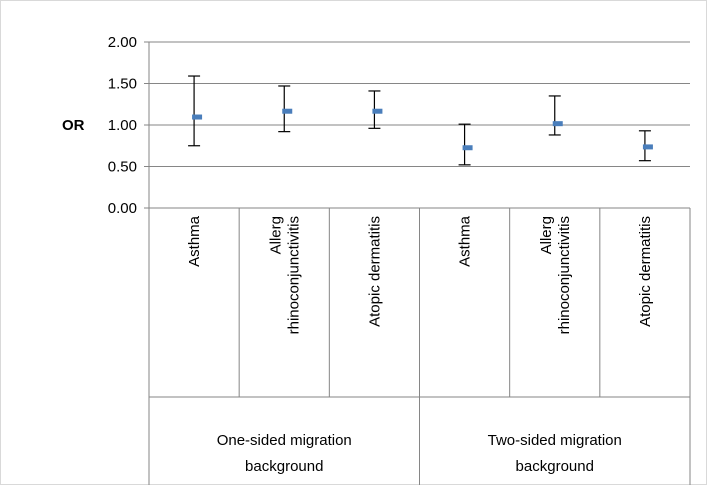 This screenshot has width=707, height=485. What do you see at coordinates (122, 84) in the screenshot?
I see `y-tick-label: 1.50` at bounding box center [122, 84].